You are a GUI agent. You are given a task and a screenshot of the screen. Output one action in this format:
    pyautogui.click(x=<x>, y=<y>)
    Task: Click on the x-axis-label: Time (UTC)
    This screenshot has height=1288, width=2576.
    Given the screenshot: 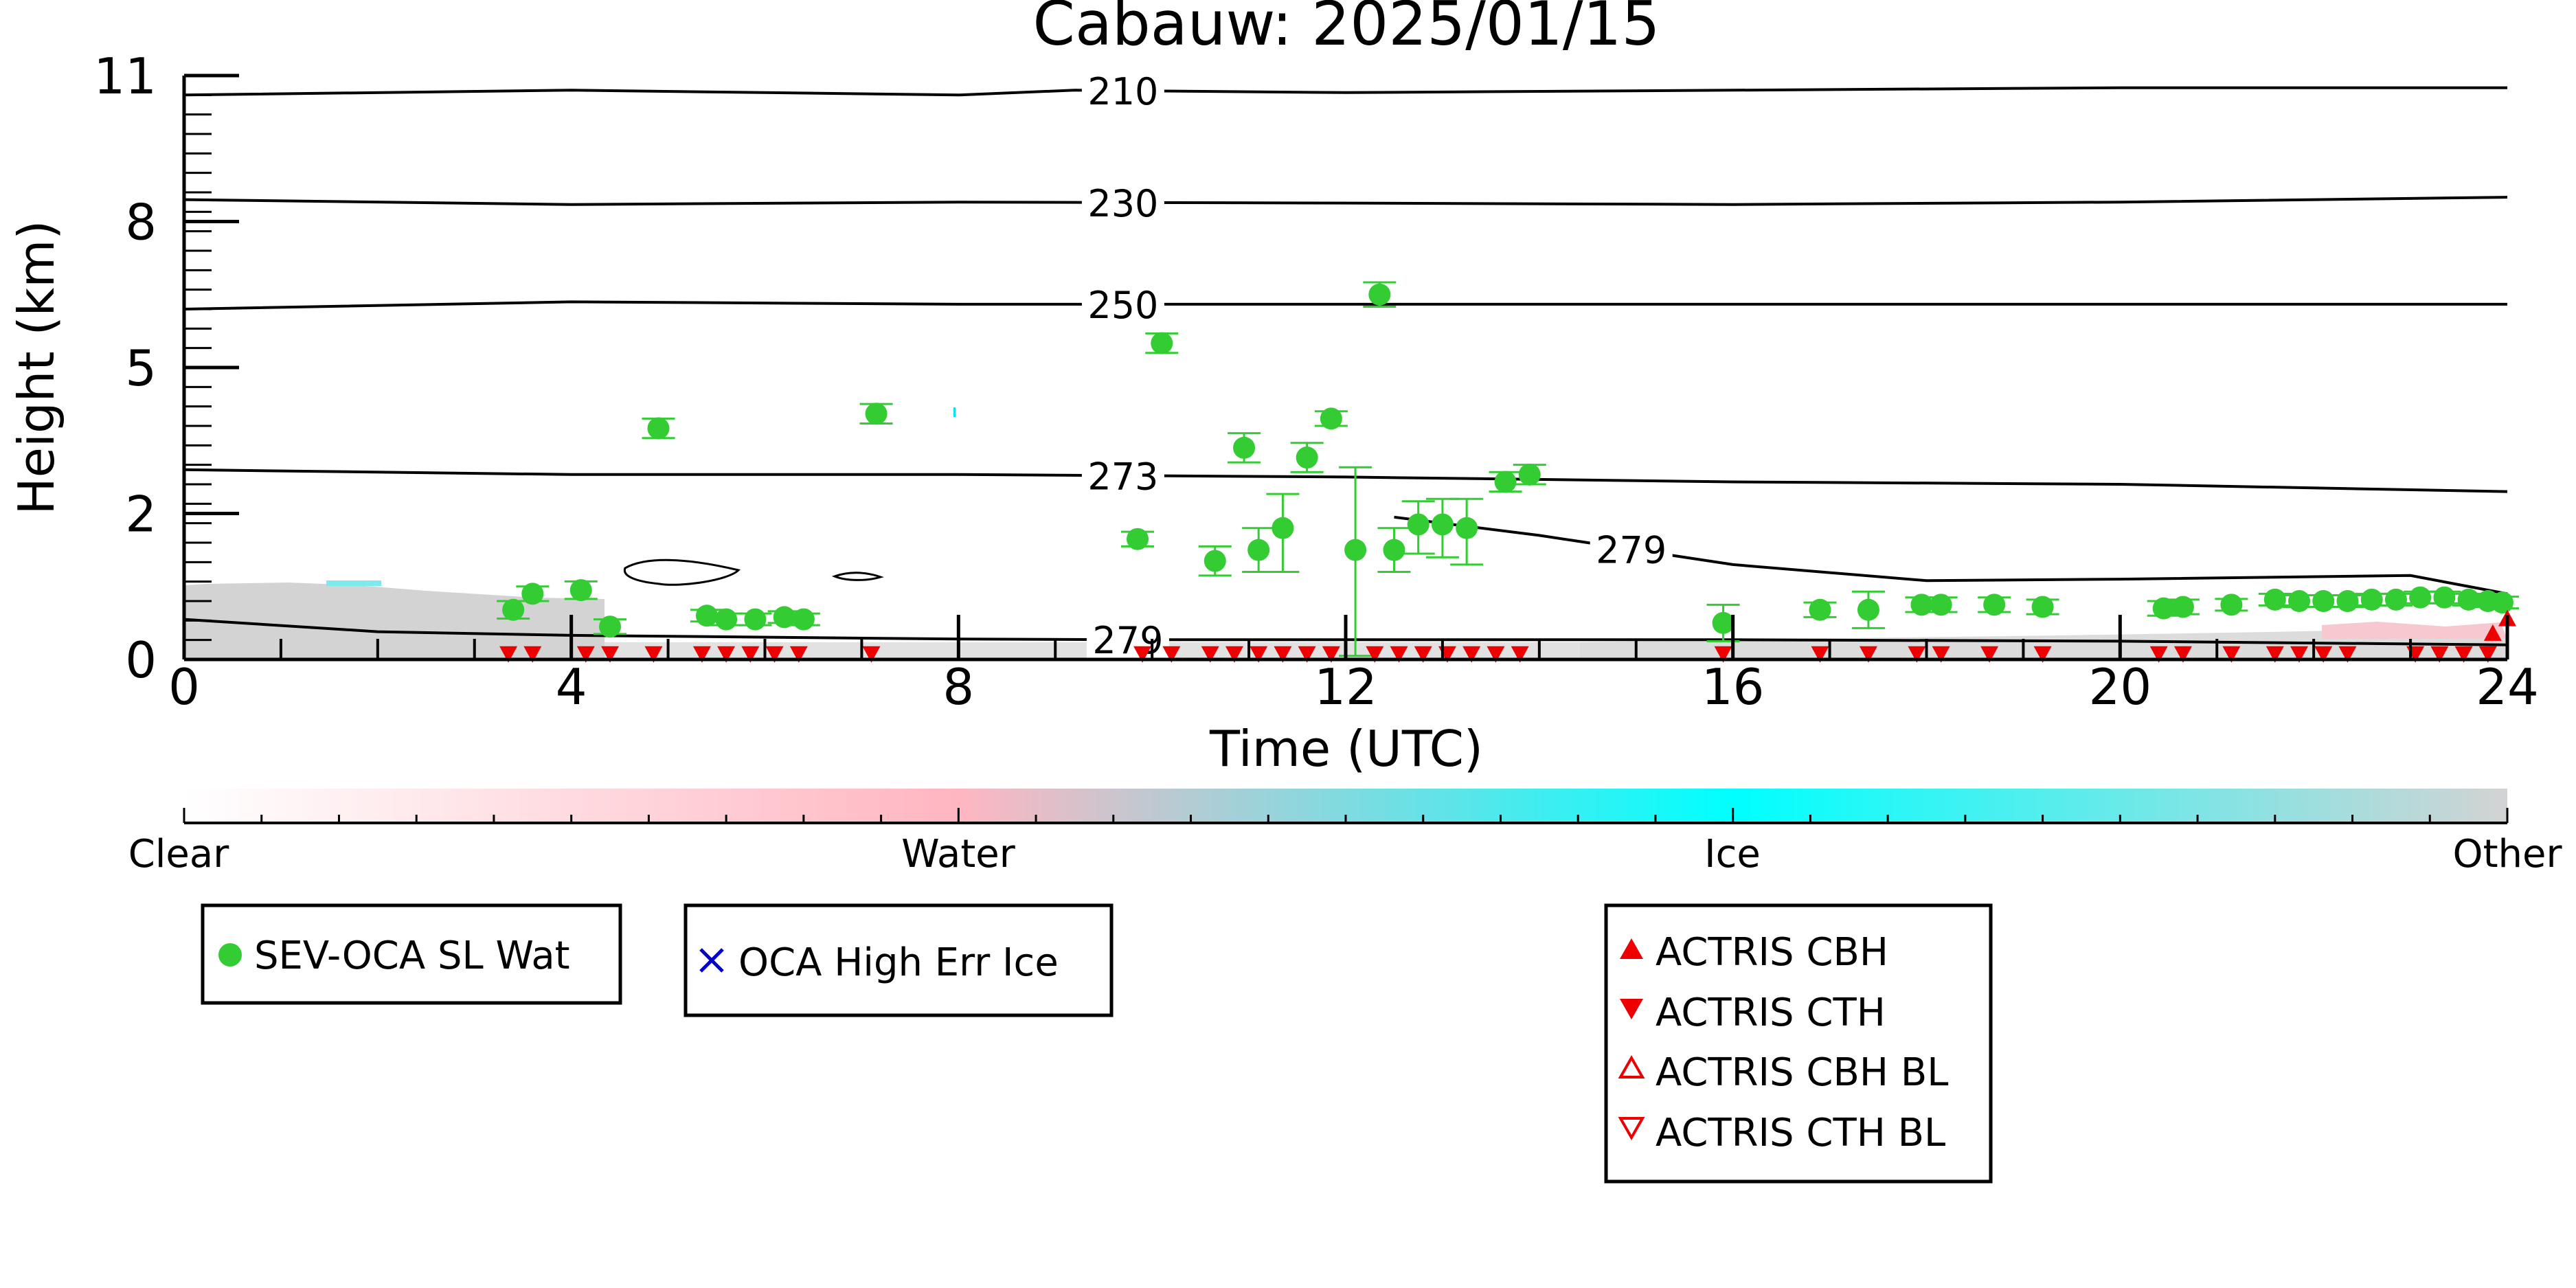 What is the action you would take?
    pyautogui.click(x=1346, y=749)
    